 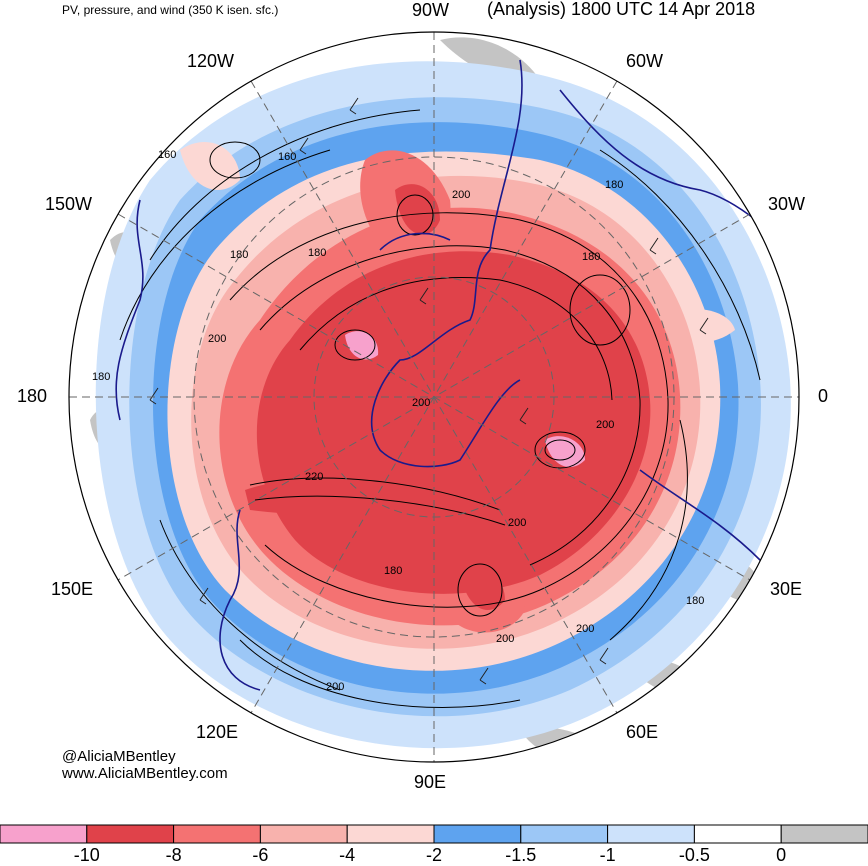 What do you see at coordinates (314, 477) in the screenshot?
I see `contour-label: 220` at bounding box center [314, 477].